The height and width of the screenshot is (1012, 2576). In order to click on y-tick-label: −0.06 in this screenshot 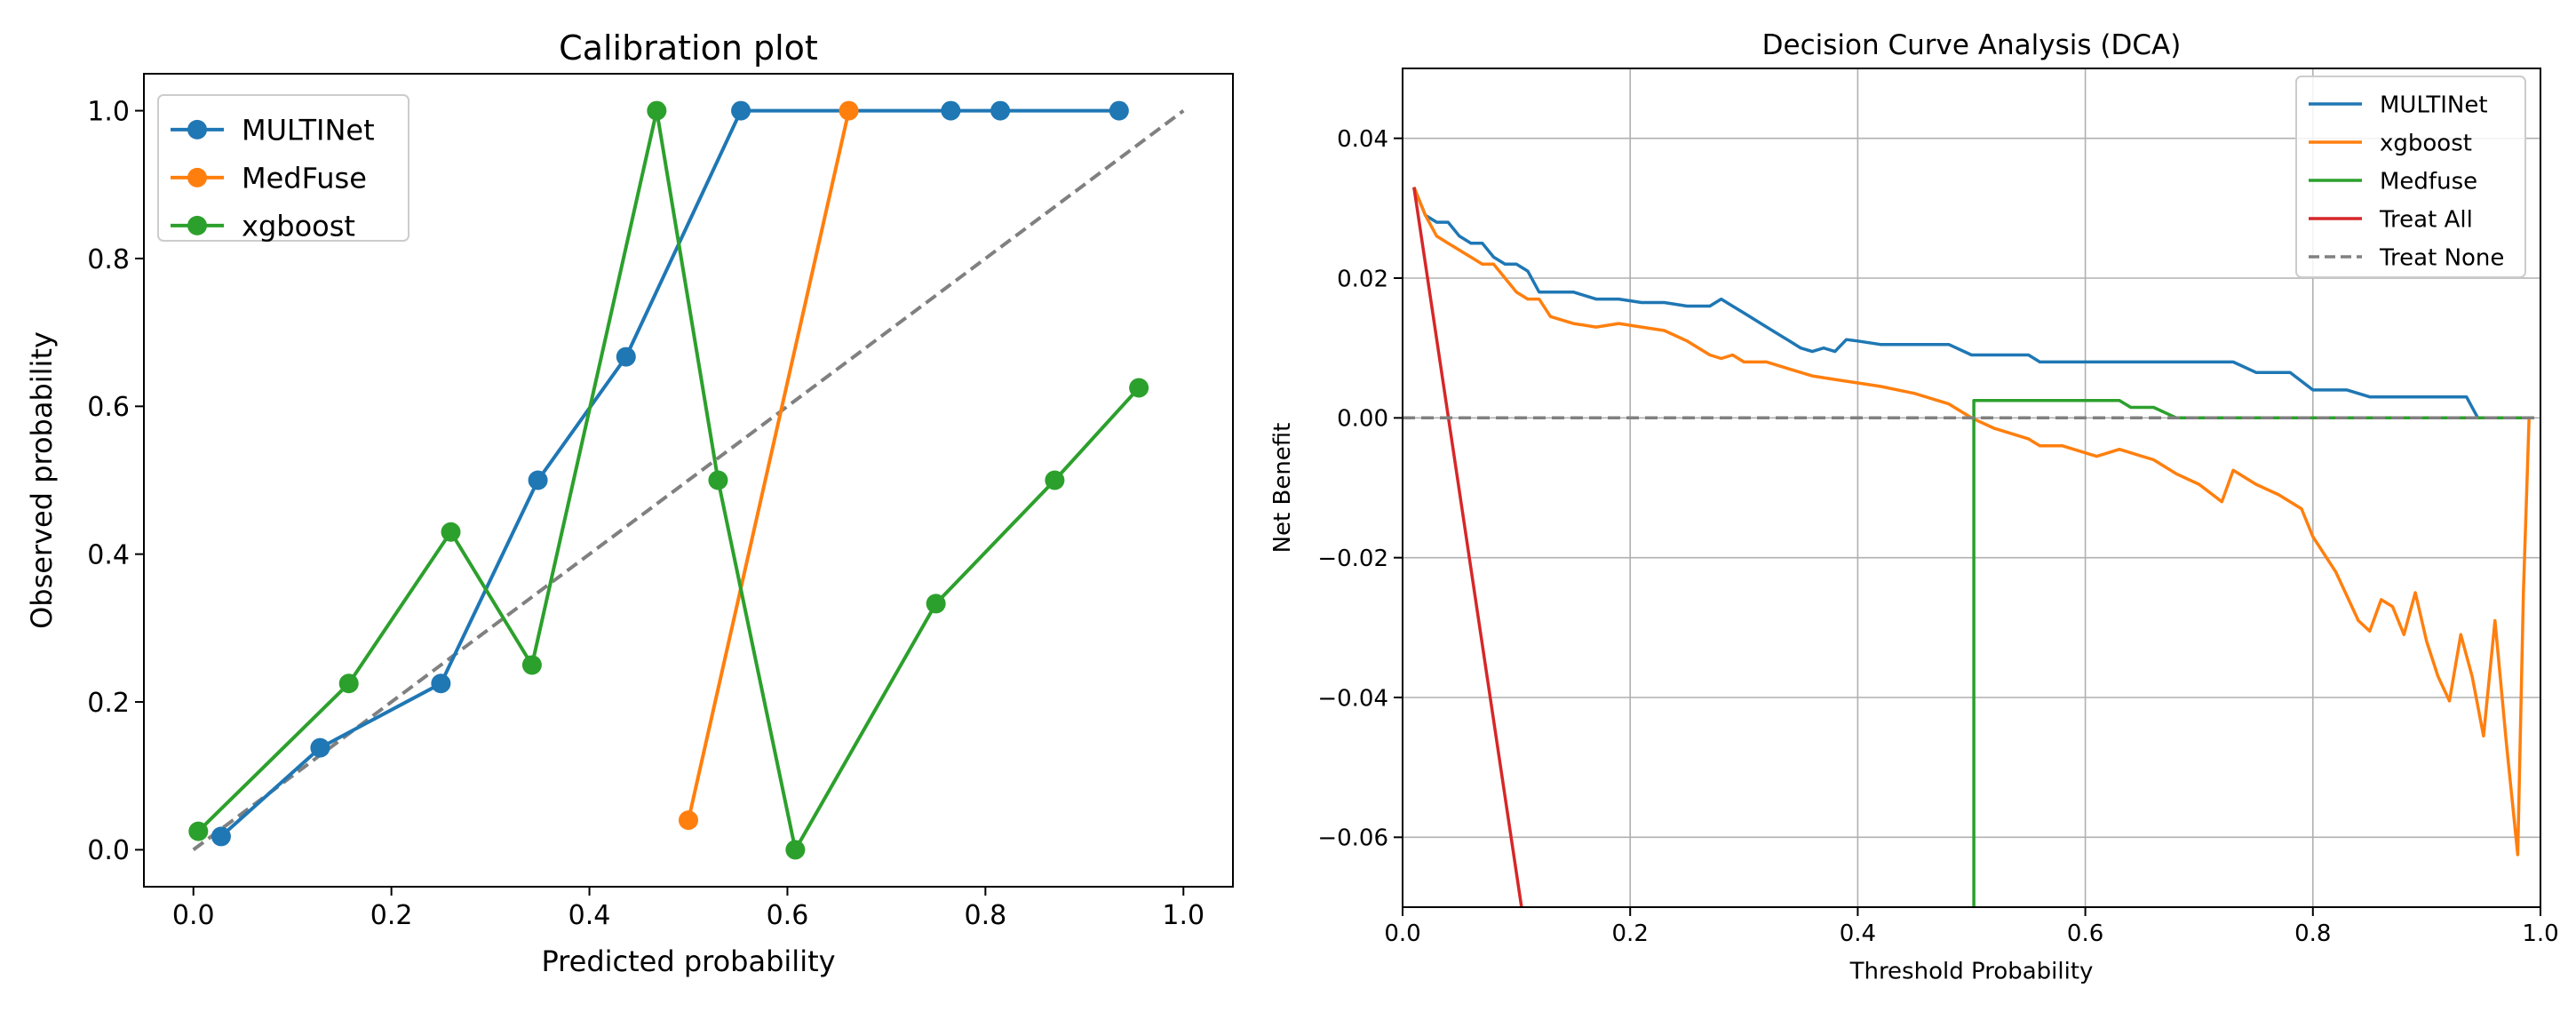, I will do `click(1352, 838)`.